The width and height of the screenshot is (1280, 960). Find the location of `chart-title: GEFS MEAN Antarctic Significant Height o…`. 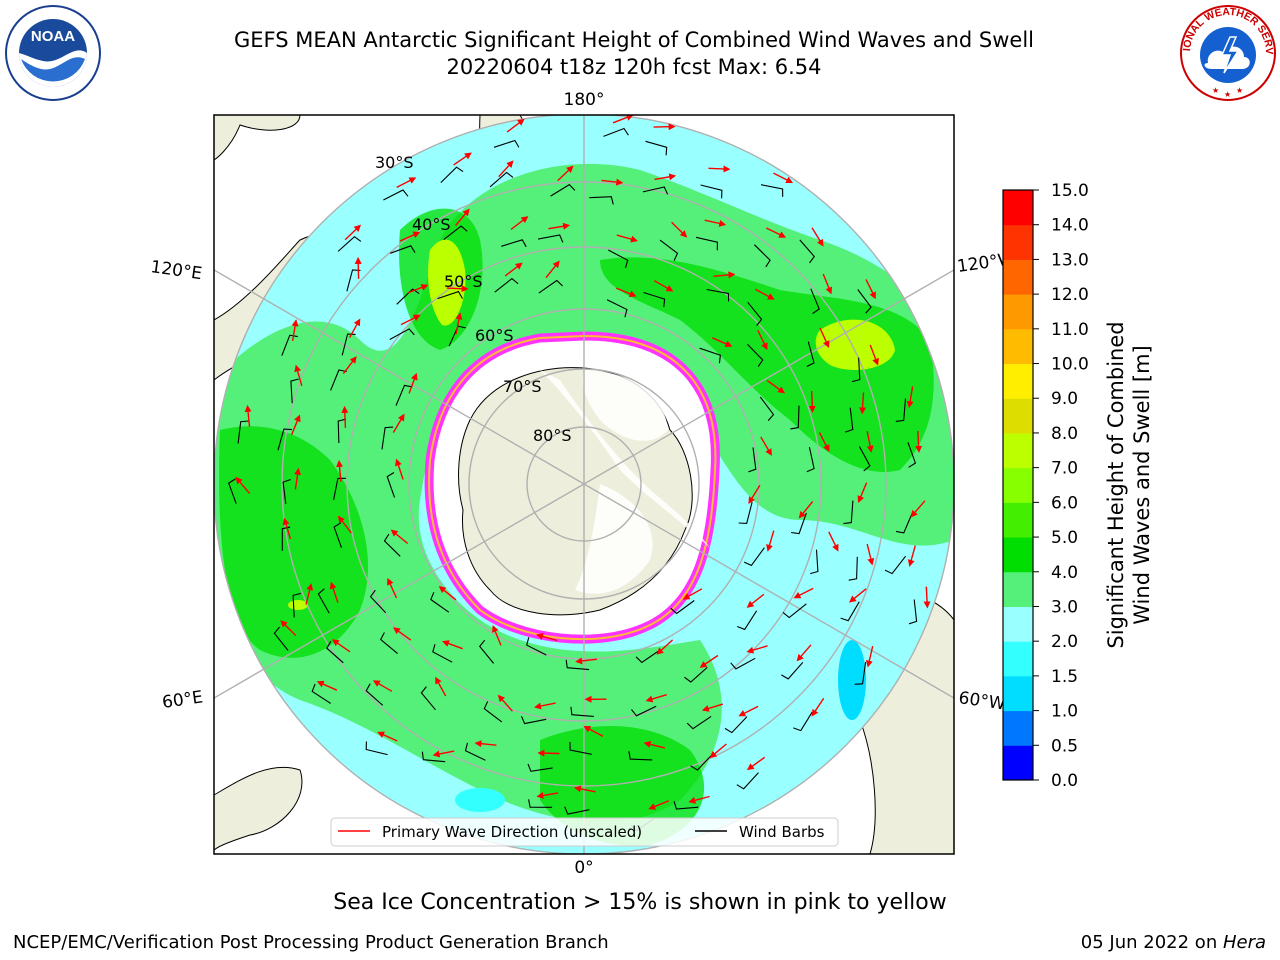

chart-title: GEFS MEAN Antarctic Significant Height o… is located at coordinates (634, 40).